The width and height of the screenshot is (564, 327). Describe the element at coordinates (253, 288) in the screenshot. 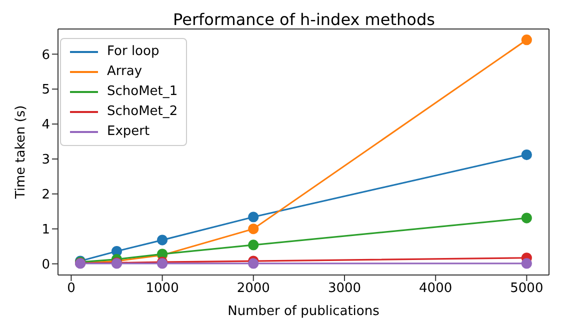

I see `x-tick-label: 2000` at that location.